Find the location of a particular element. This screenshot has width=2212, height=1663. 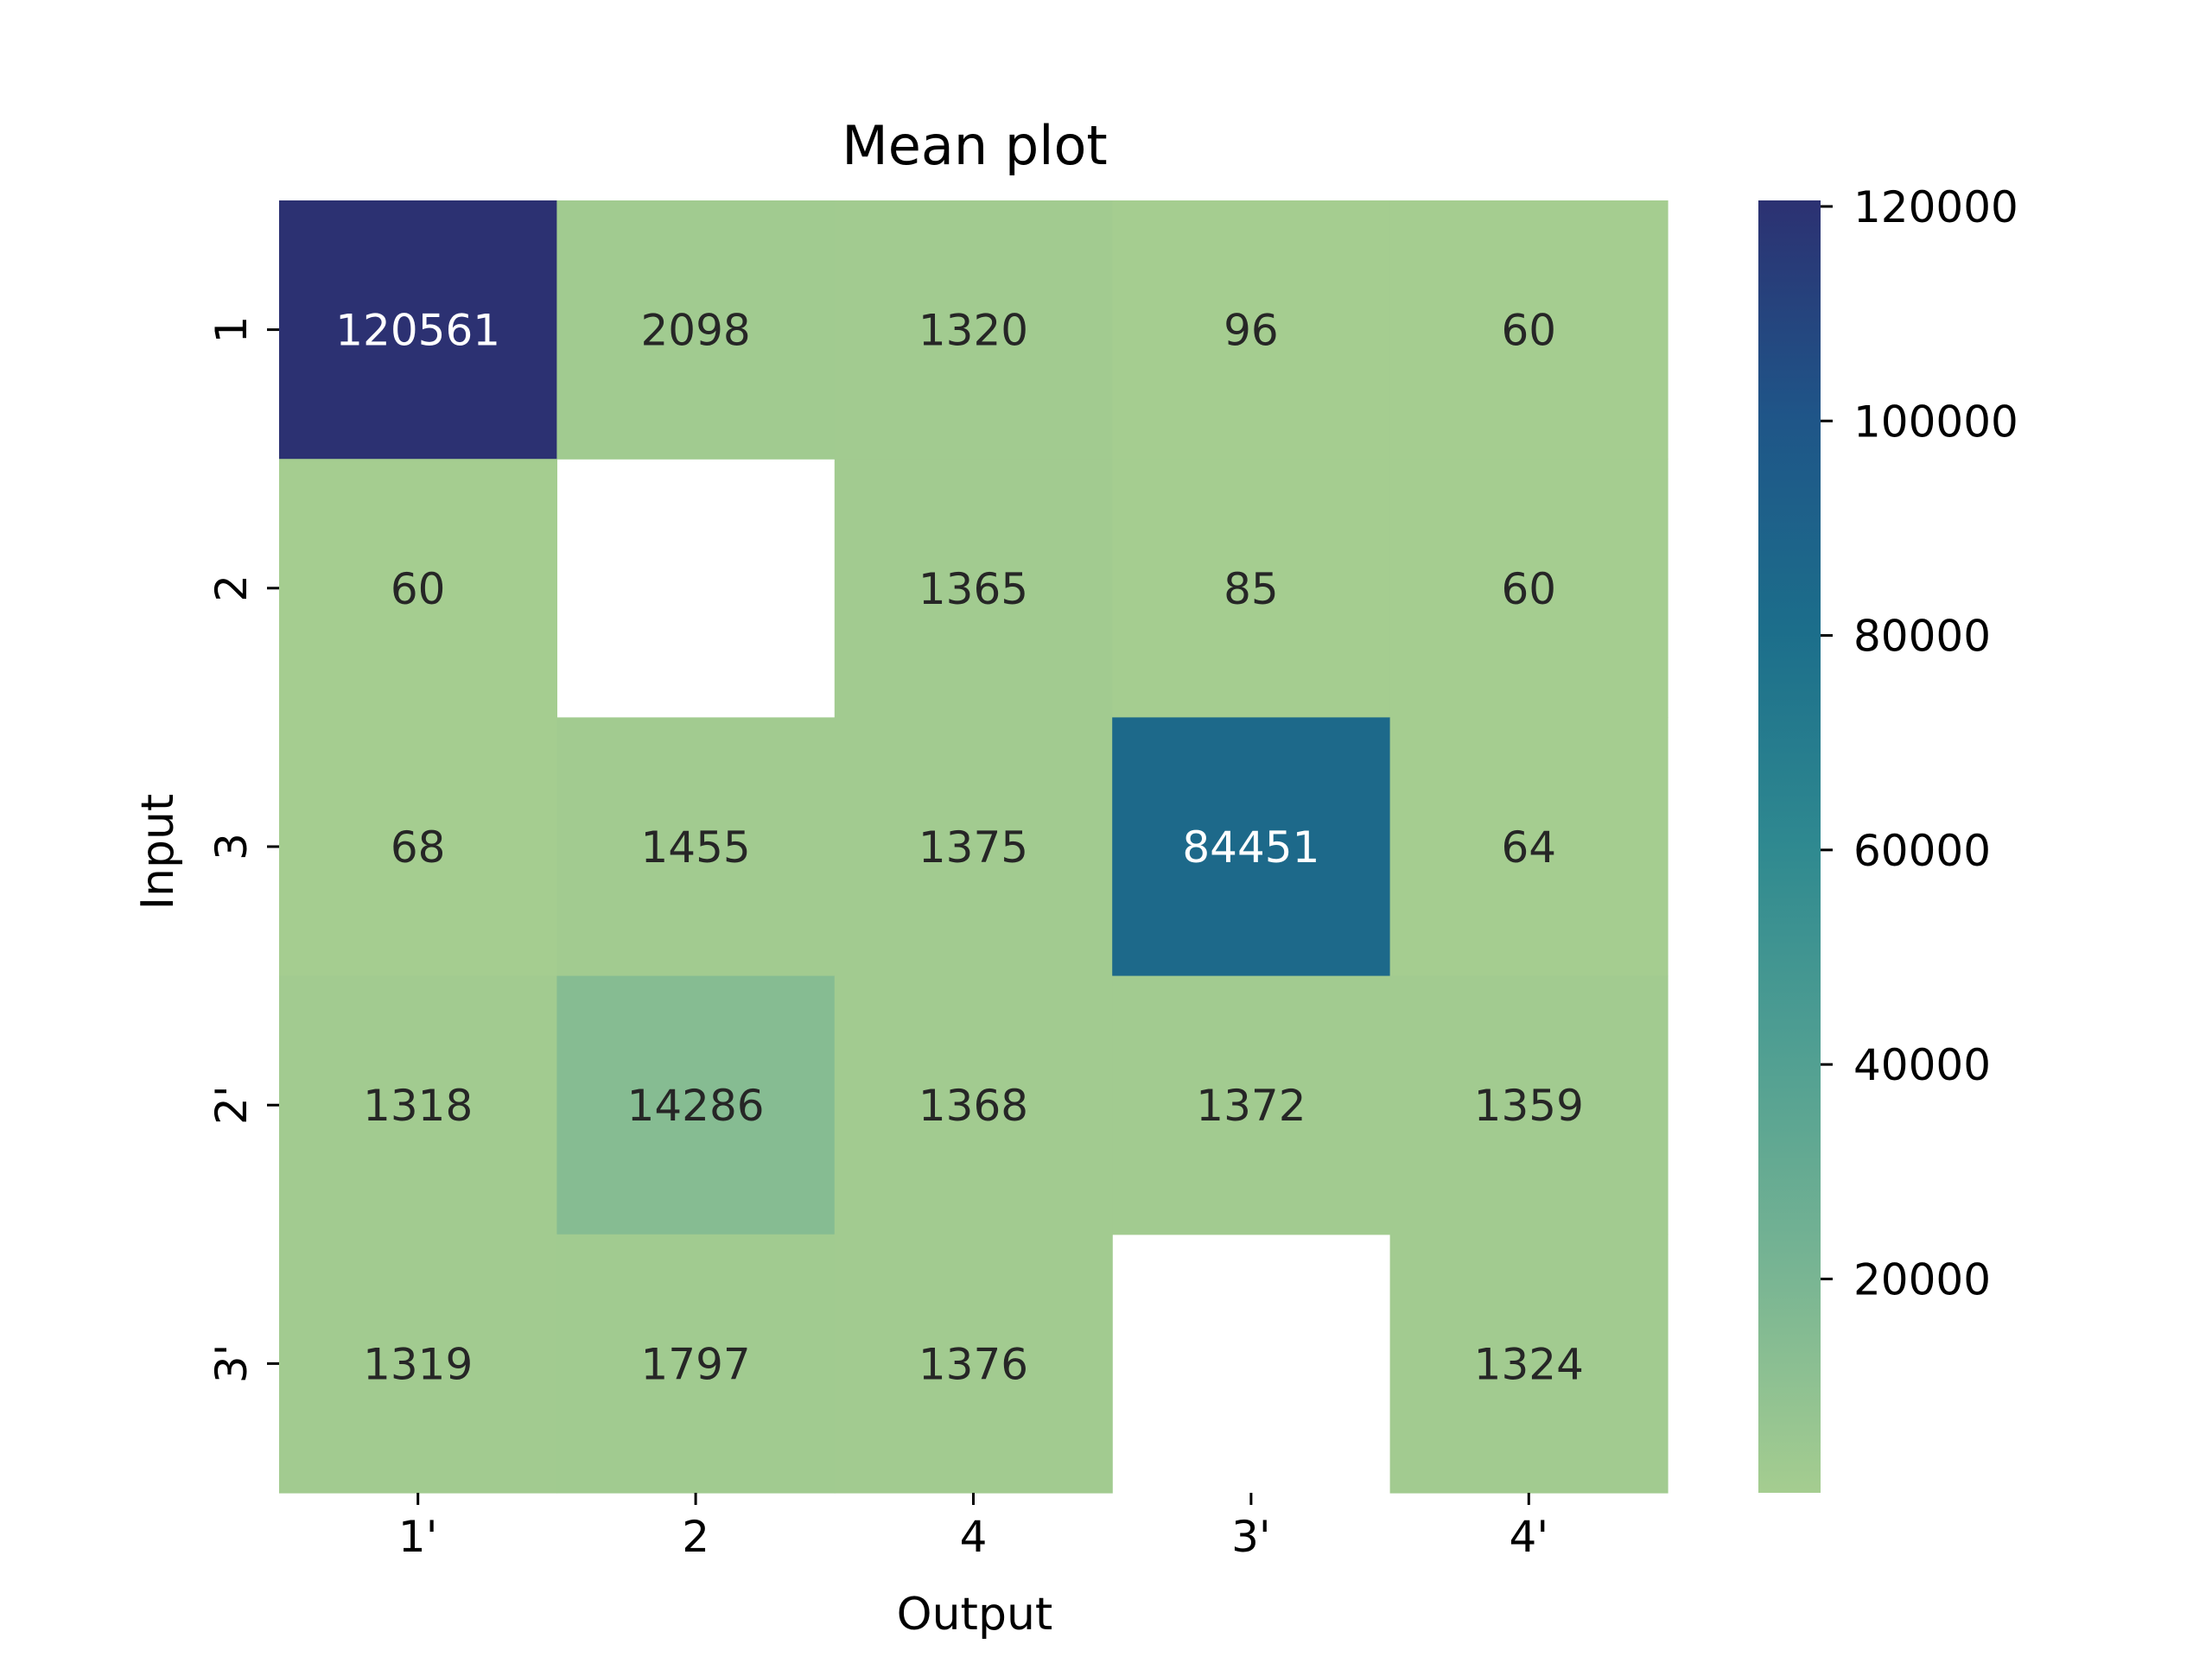

cell-annotation: 1376 is located at coordinates (973, 1364).